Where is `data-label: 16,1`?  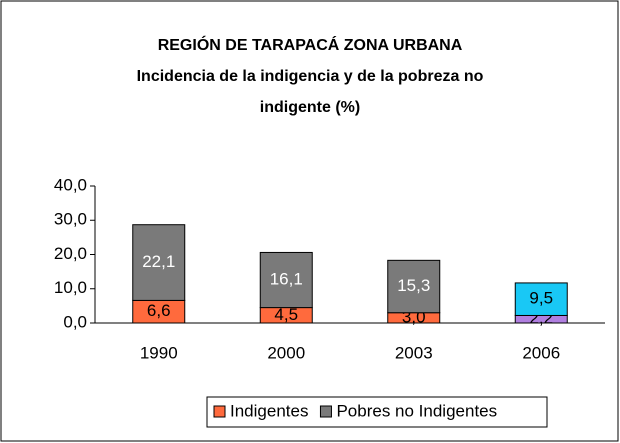 data-label: 16,1 is located at coordinates (286, 279).